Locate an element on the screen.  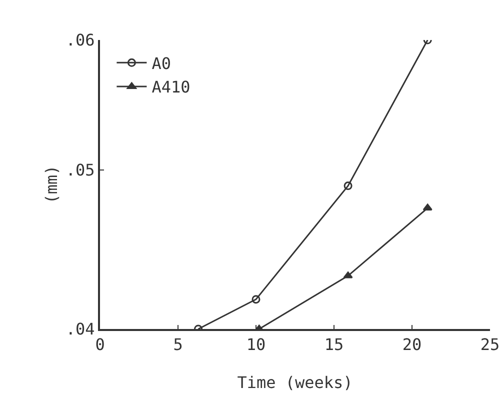
legend-label: A410 is located at coordinates (171, 87).